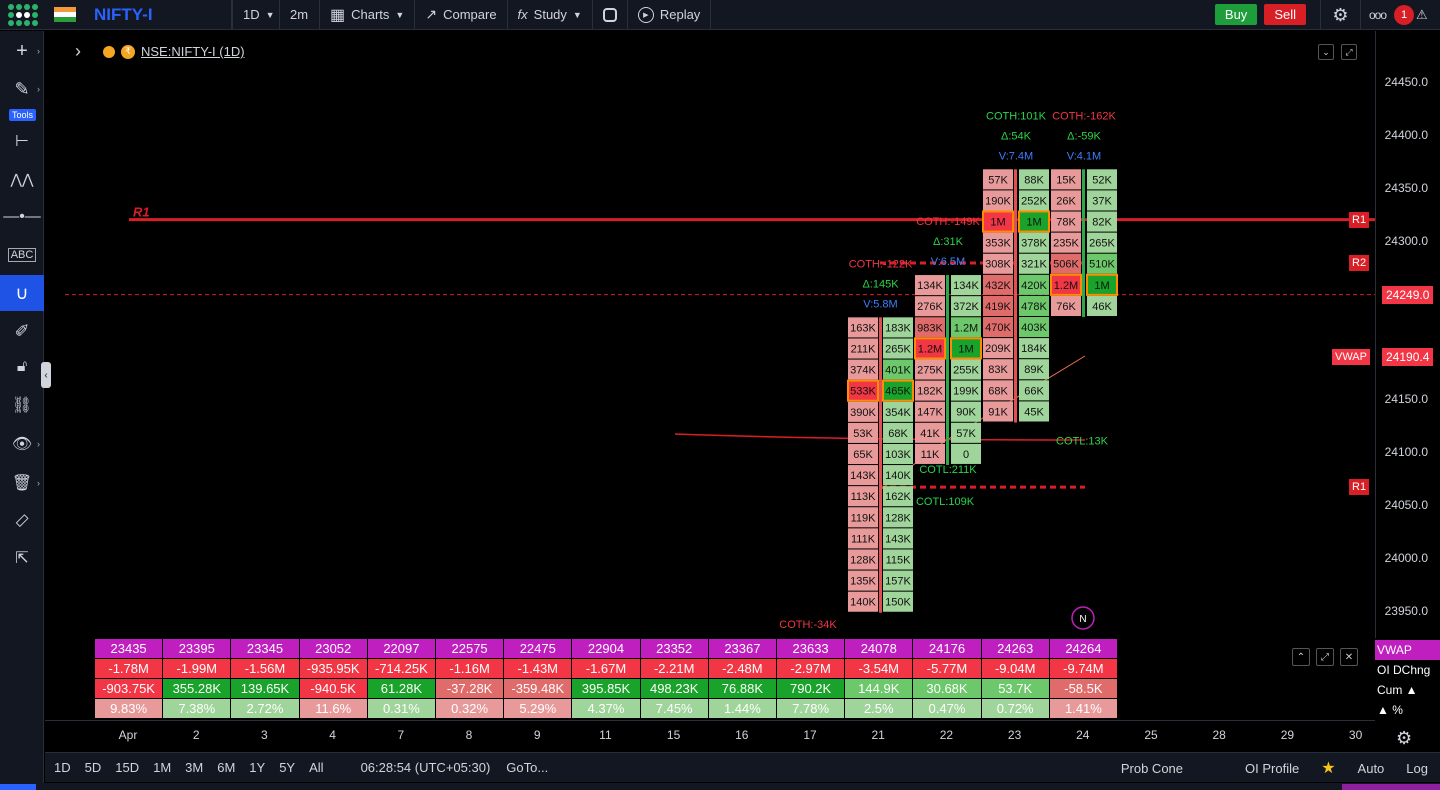 The width and height of the screenshot is (1440, 790). Describe the element at coordinates (1349, 657) in the screenshot. I see `pane-close-button: ✕` at that location.